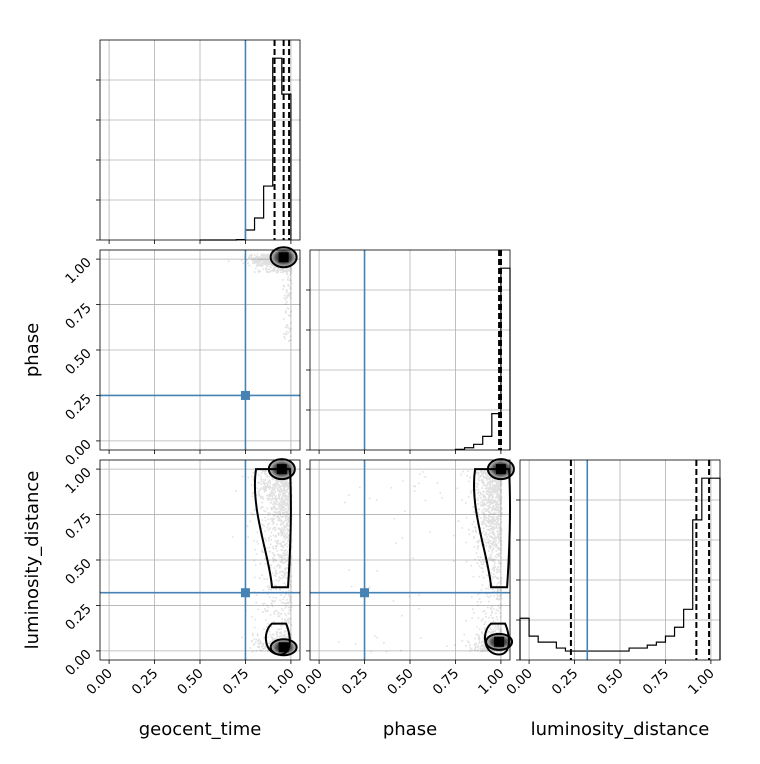  I want to click on phase-hist-steps, so click(482, 358).